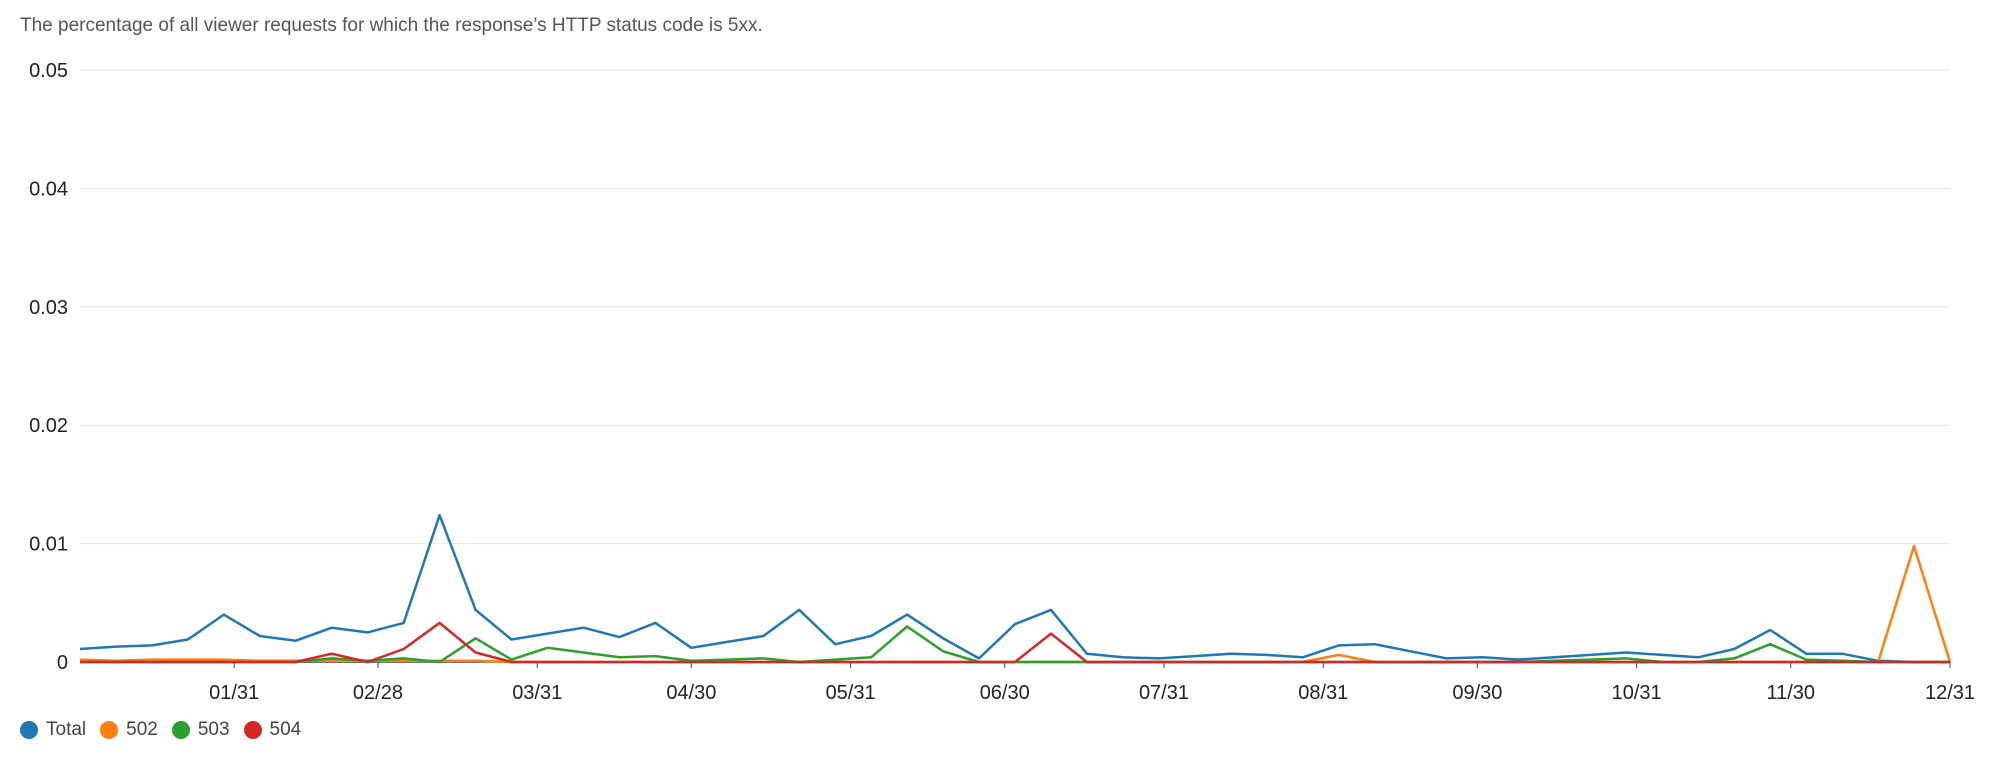 This screenshot has width=1992, height=766. Describe the element at coordinates (66, 729) in the screenshot. I see `legend-label: Total` at that location.